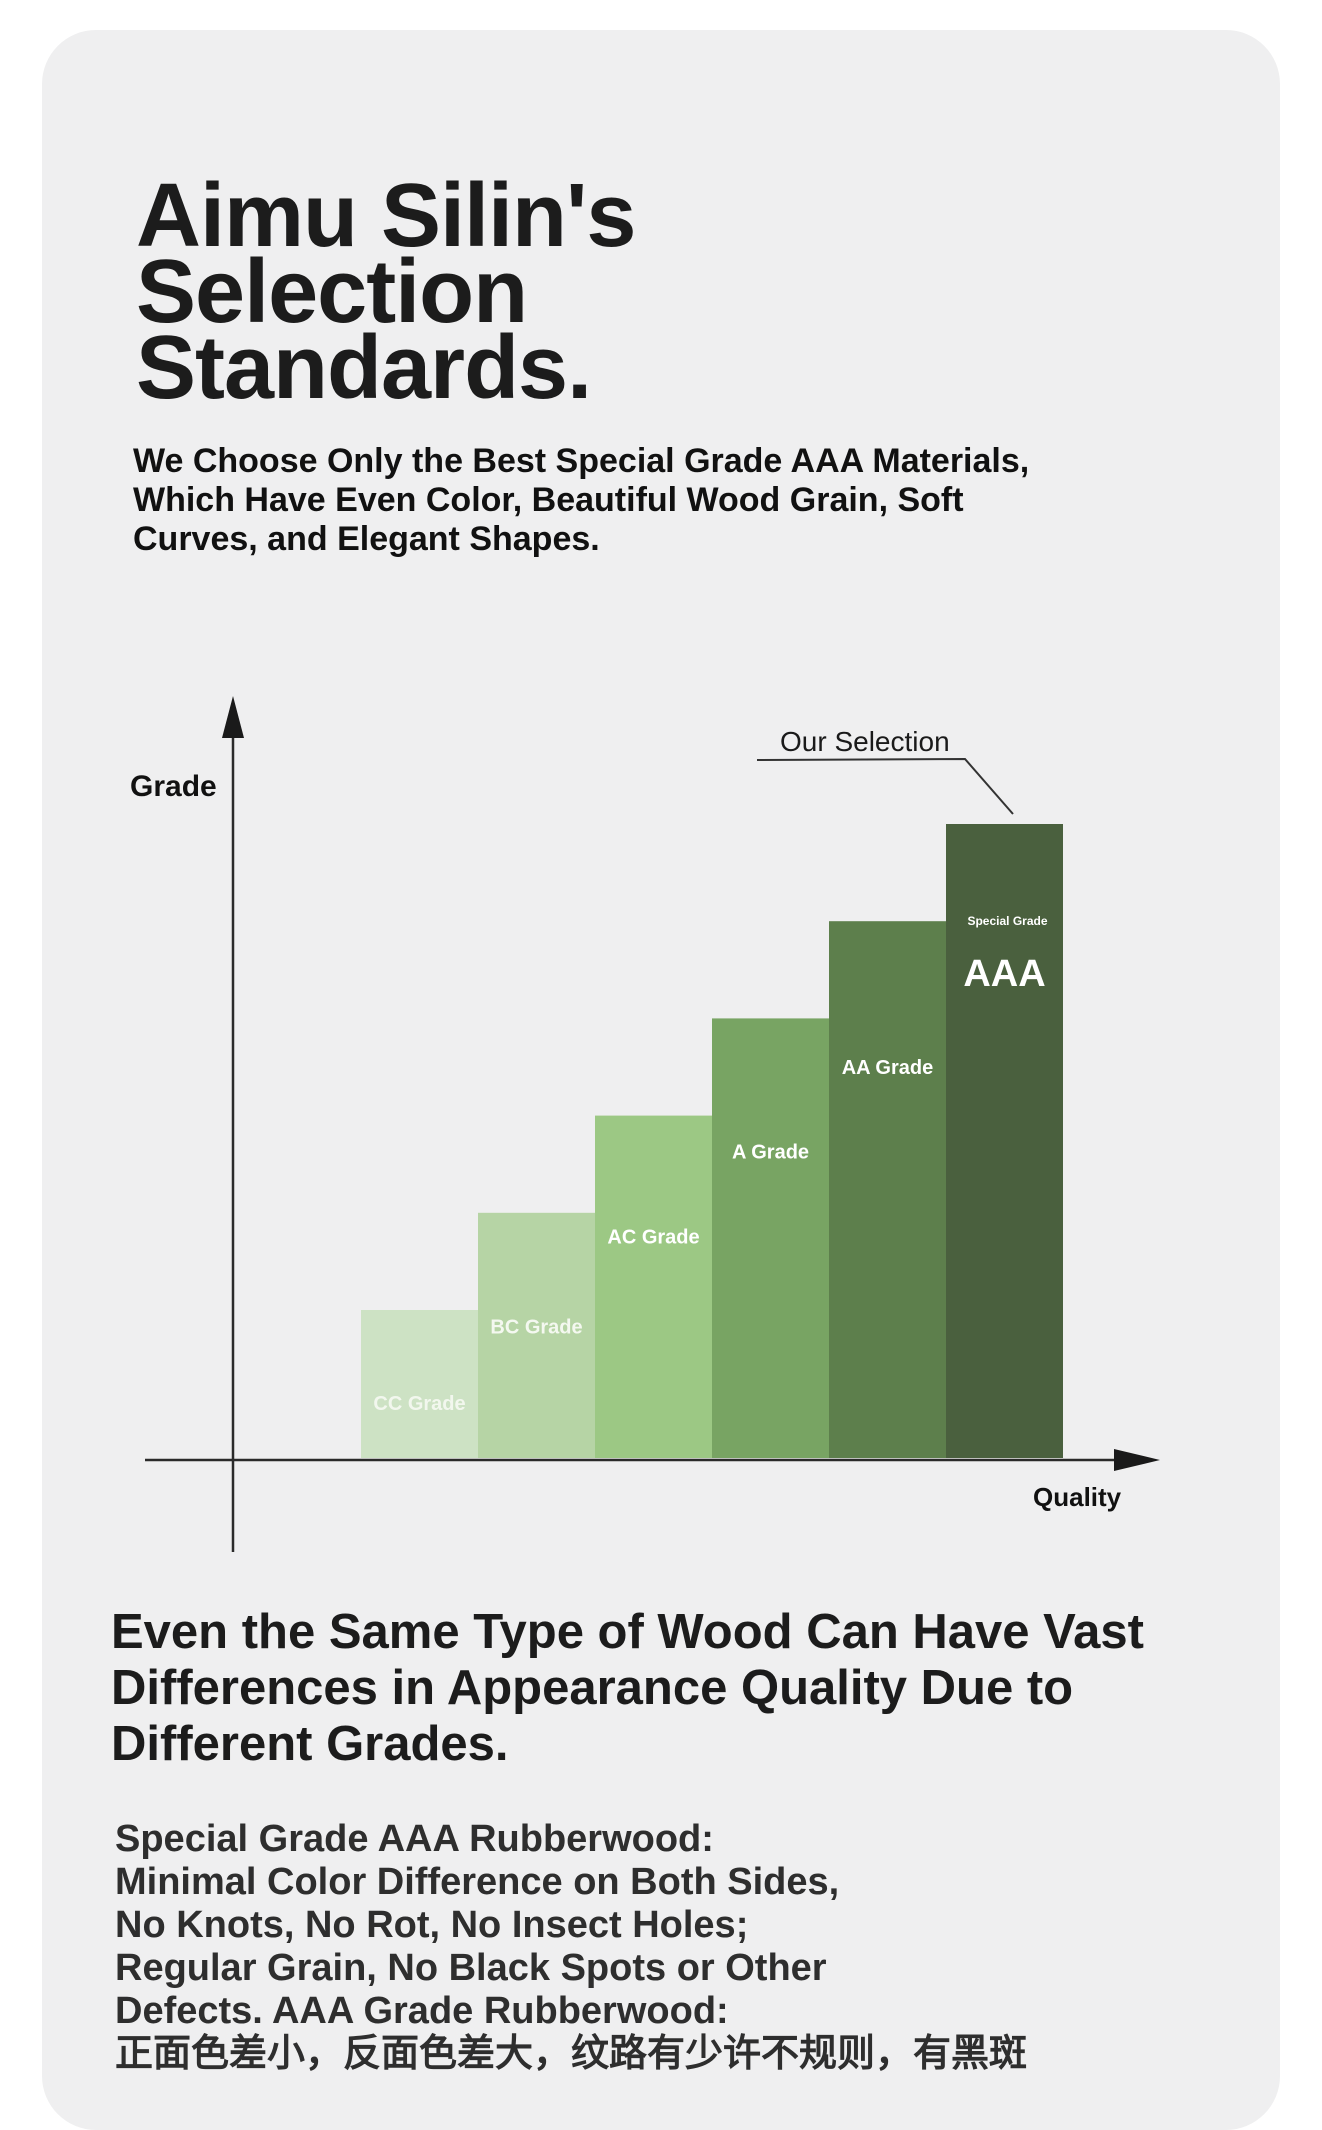  What do you see at coordinates (332, 292) in the screenshot?
I see `title-line-2: Selection` at bounding box center [332, 292].